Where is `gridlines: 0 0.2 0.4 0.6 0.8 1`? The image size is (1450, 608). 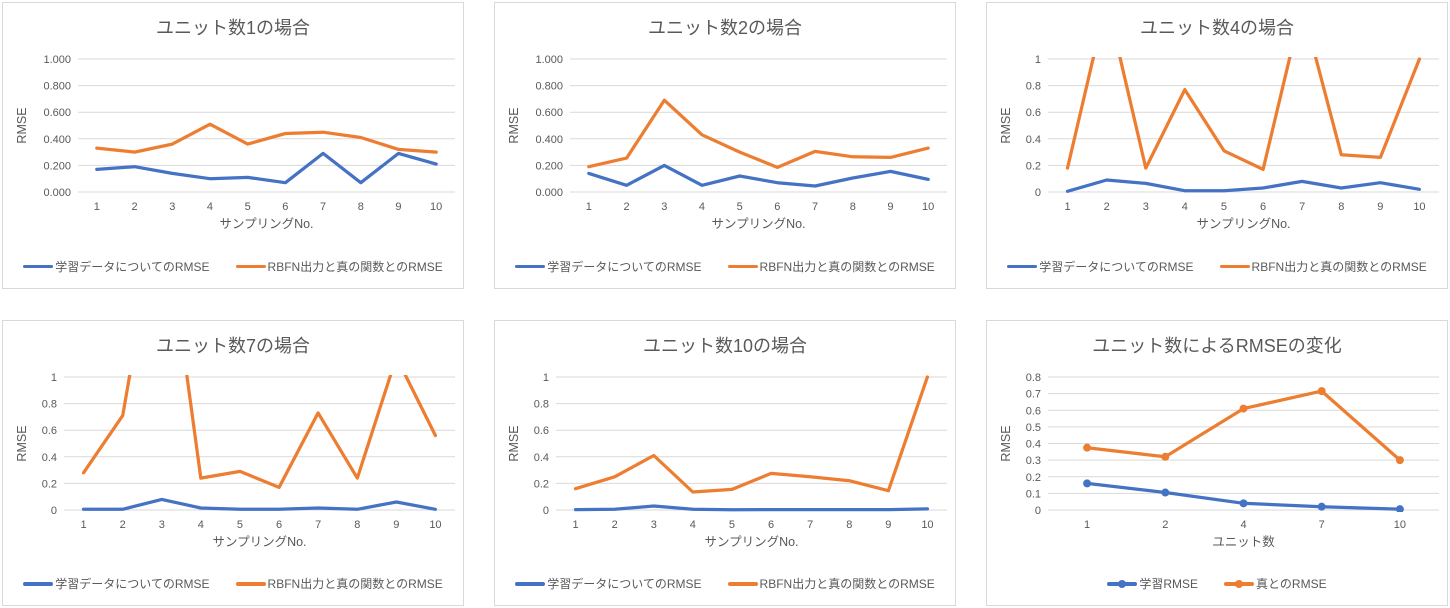 gridlines: 0 0.2 0.4 0.6 0.8 1 is located at coordinates (740, 444).